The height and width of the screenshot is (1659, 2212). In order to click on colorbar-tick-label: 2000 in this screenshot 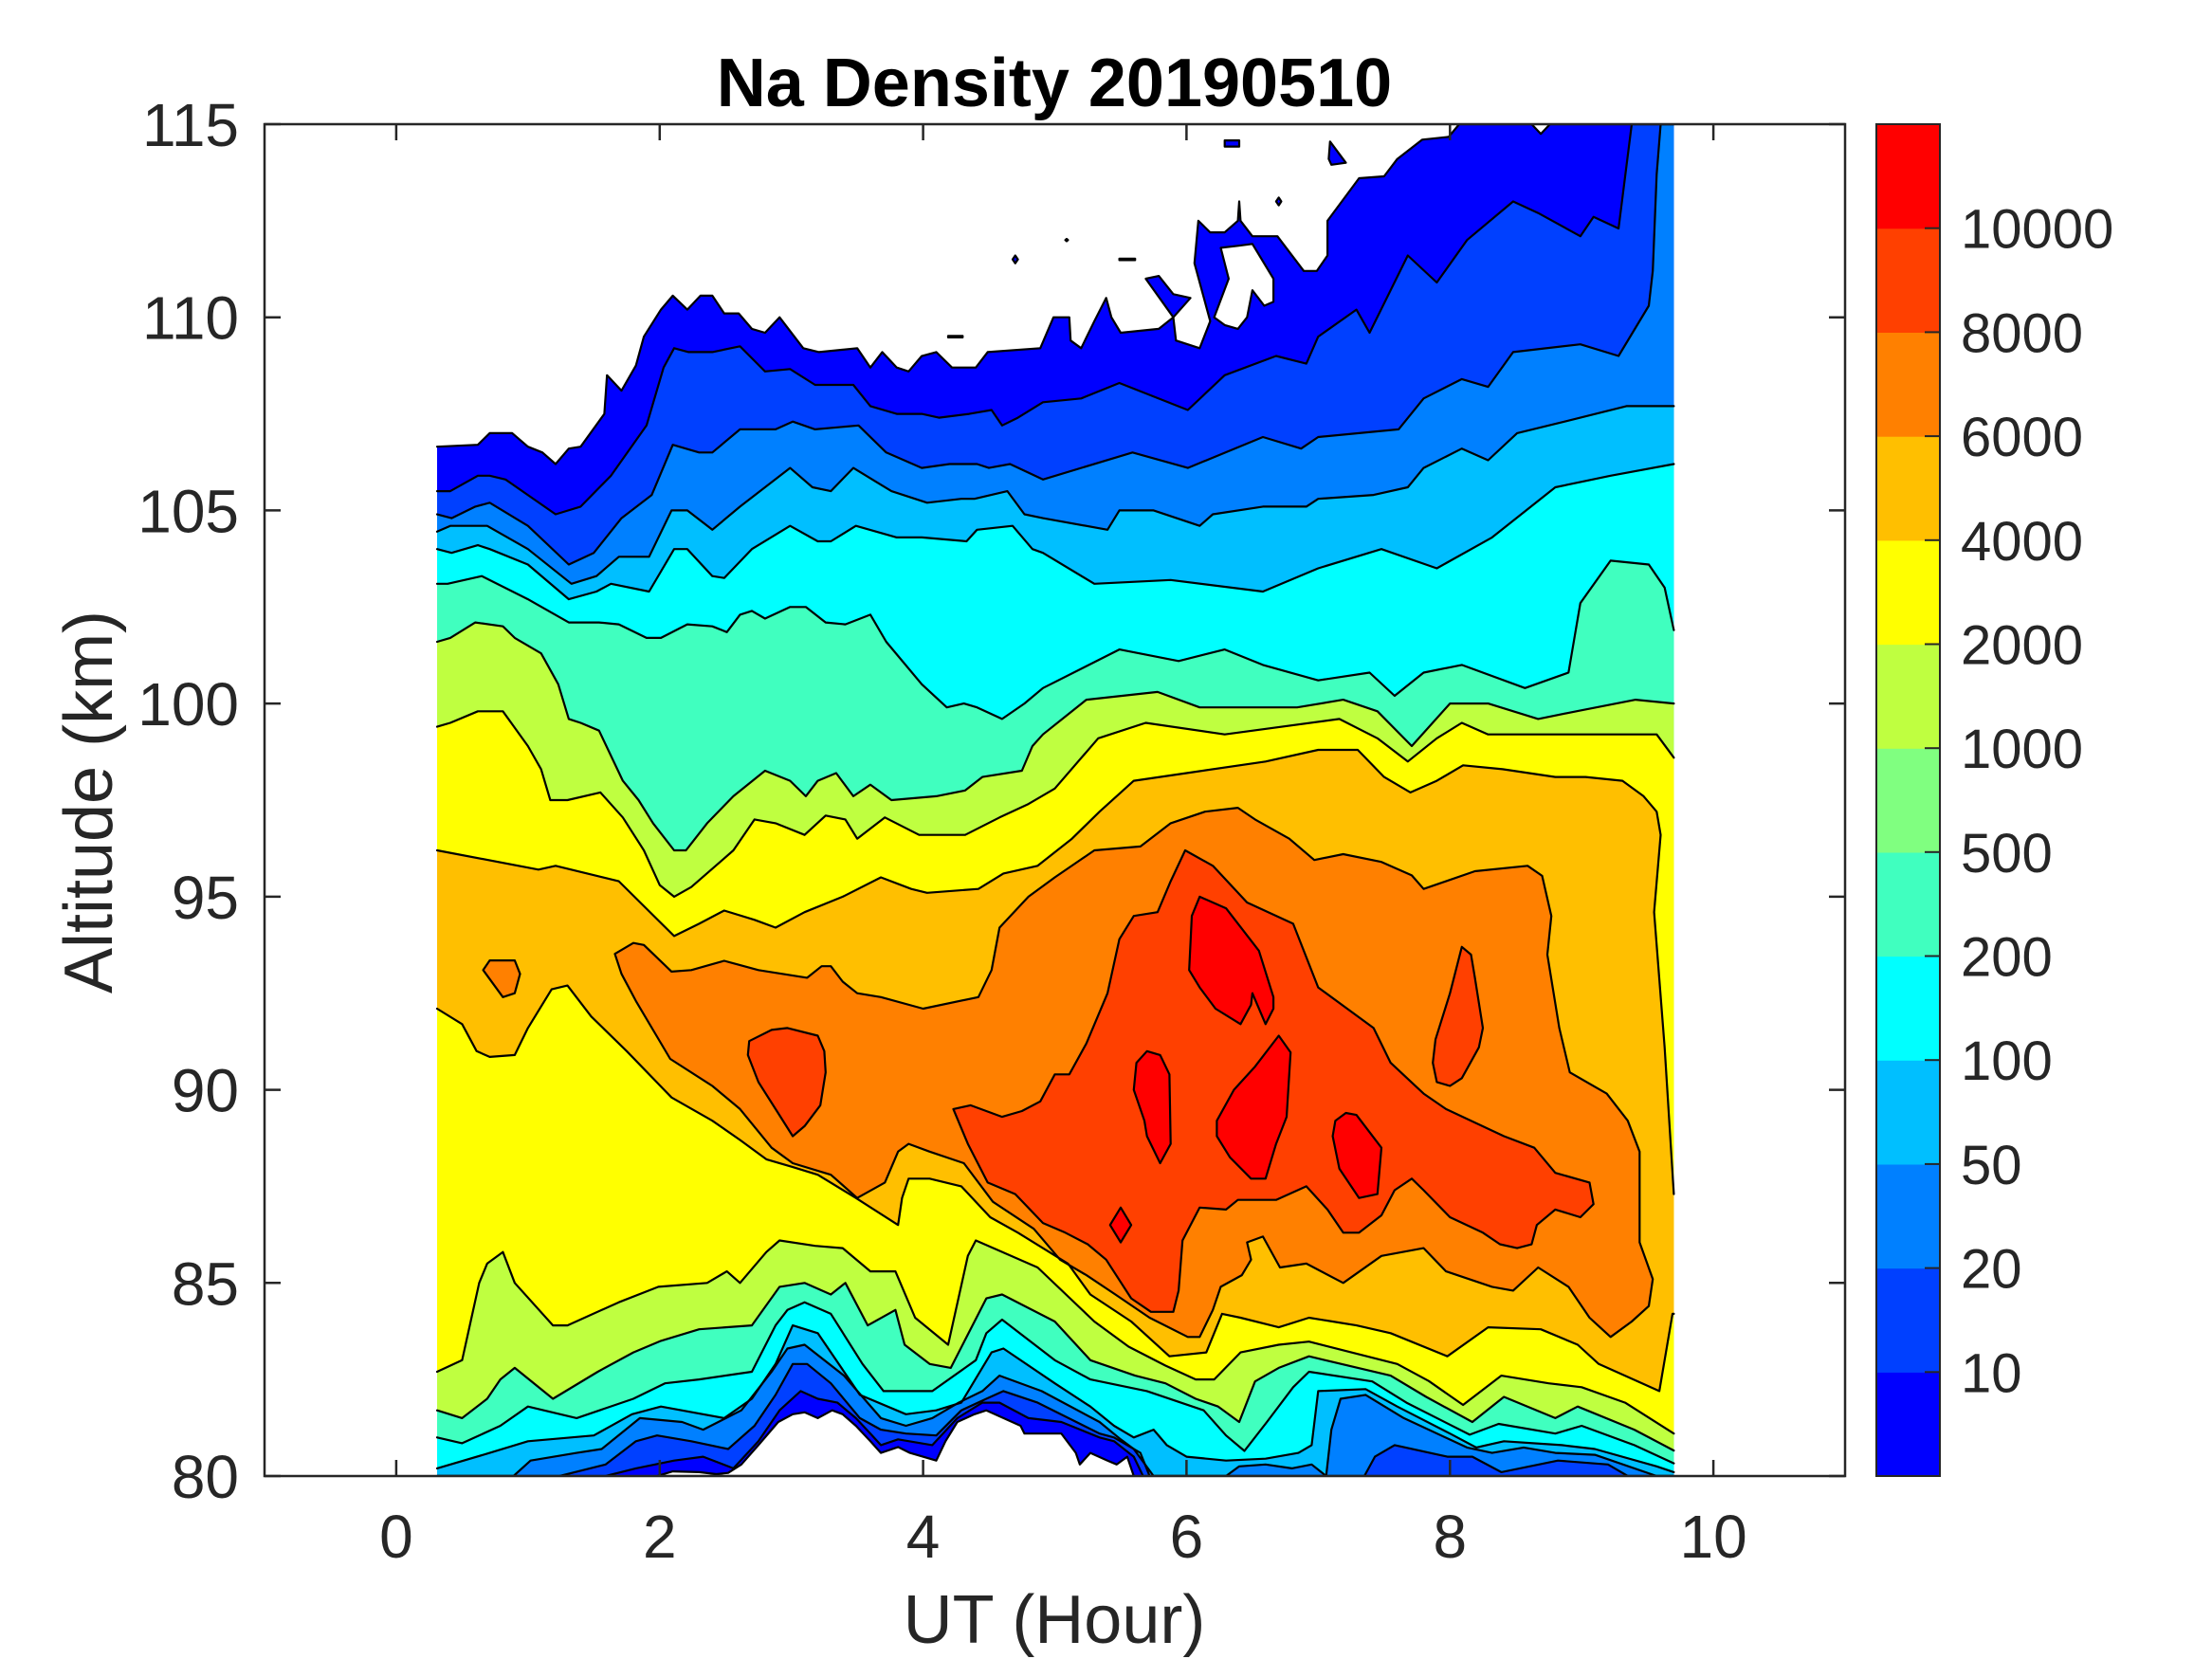, I will do `click(2022, 646)`.